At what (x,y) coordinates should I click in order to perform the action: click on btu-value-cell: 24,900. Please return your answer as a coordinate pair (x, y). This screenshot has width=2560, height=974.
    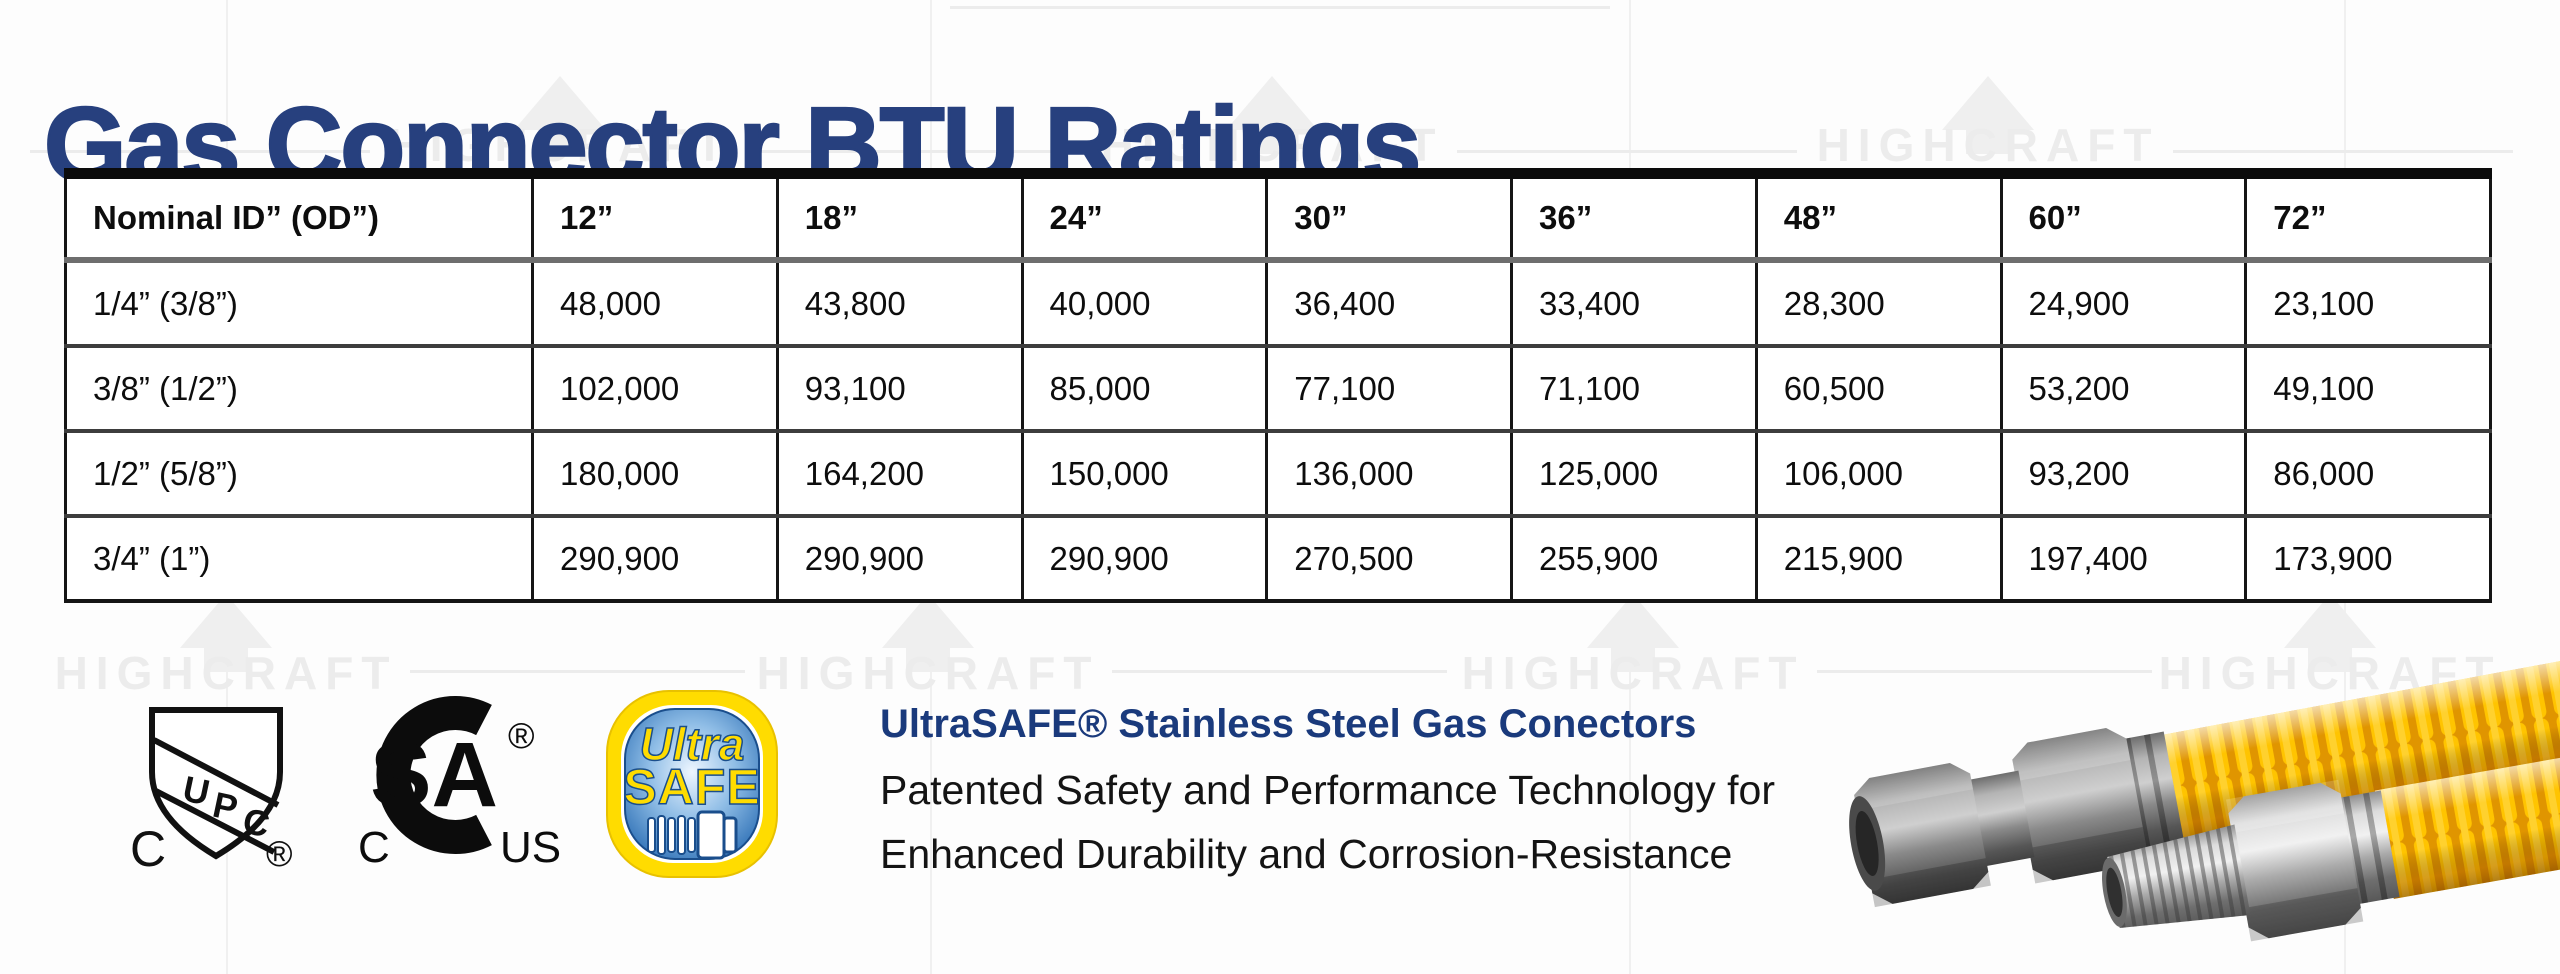
    Looking at the image, I should click on (2122, 303).